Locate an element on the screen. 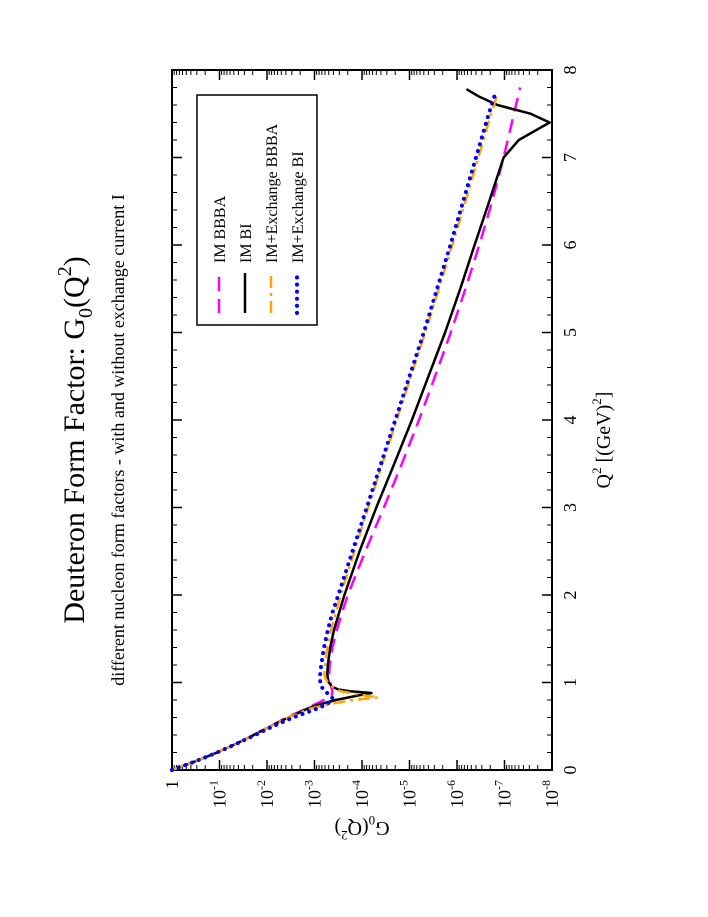 This screenshot has height=917, width=708. y-tick-label: 10-4 is located at coordinates (360, 794).